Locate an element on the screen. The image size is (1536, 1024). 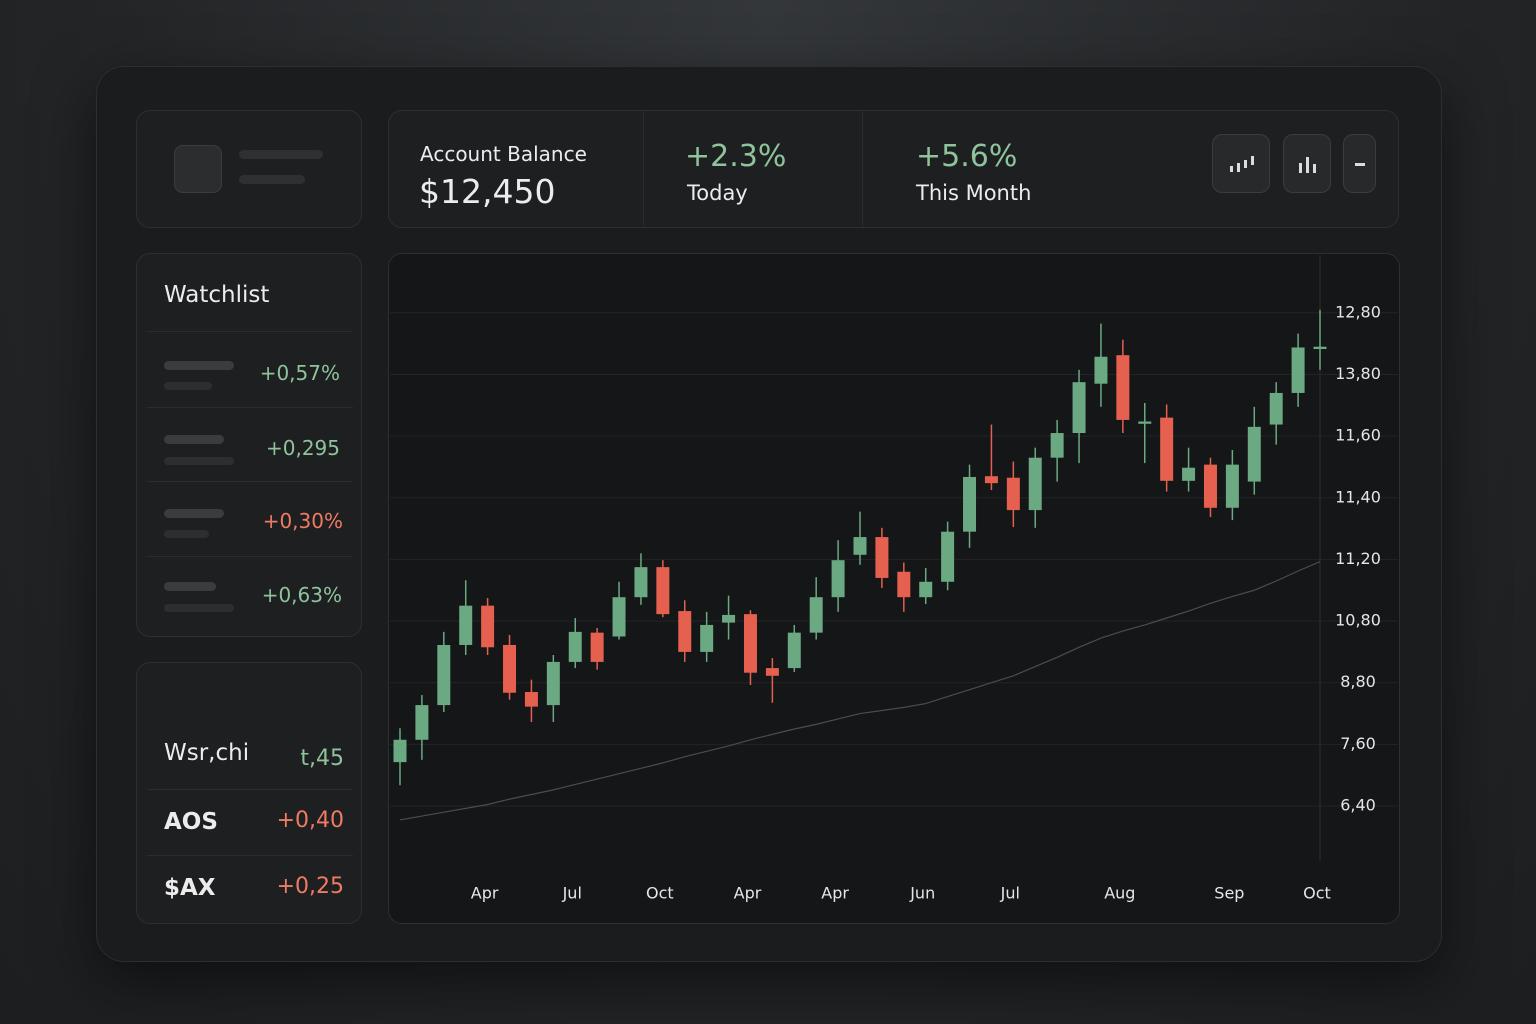
chart-type-button is located at coordinates (1241, 163).